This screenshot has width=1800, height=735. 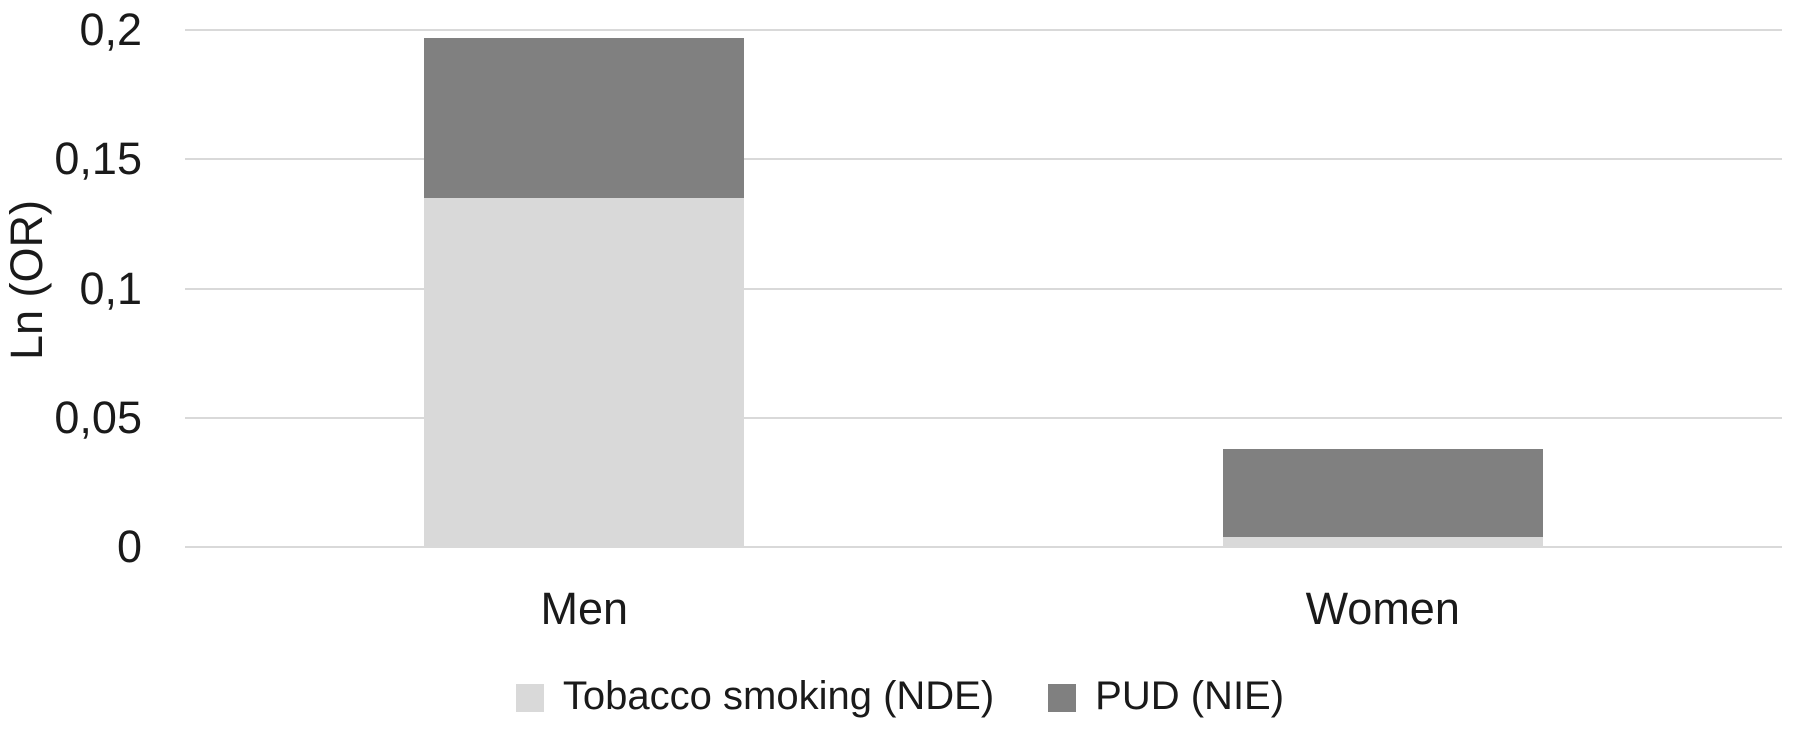 I want to click on legend-label: PUD (NIE), so click(x=1190, y=696).